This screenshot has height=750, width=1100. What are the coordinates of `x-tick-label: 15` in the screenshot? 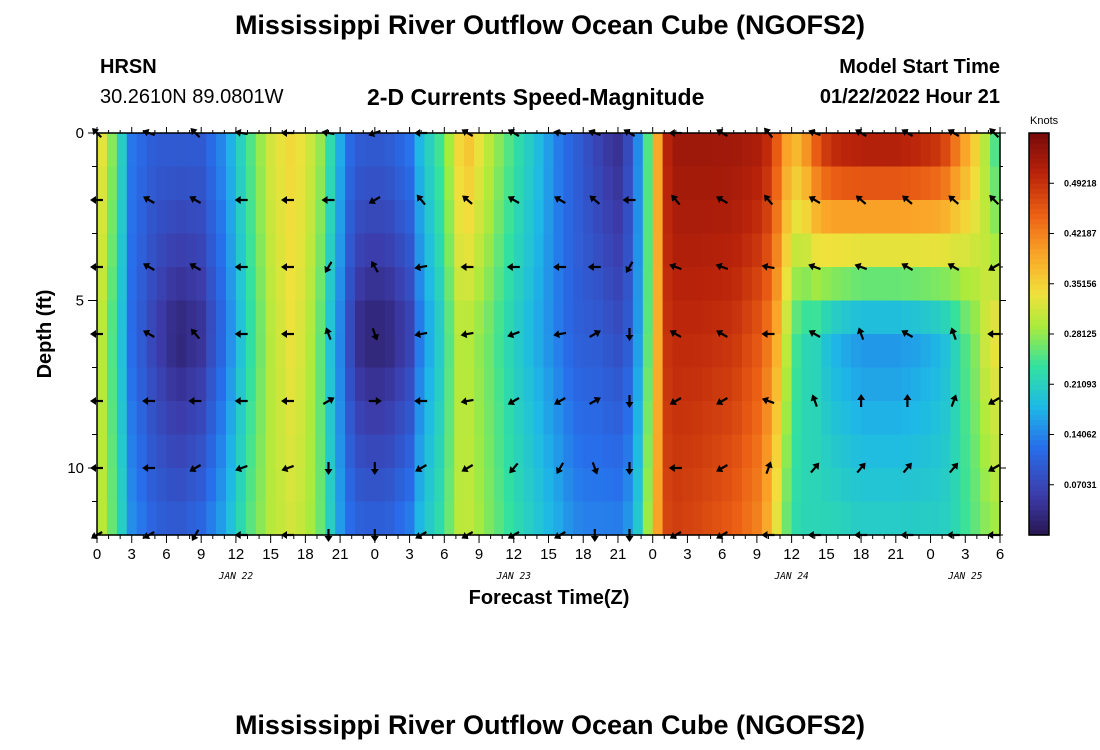 It's located at (826, 554).